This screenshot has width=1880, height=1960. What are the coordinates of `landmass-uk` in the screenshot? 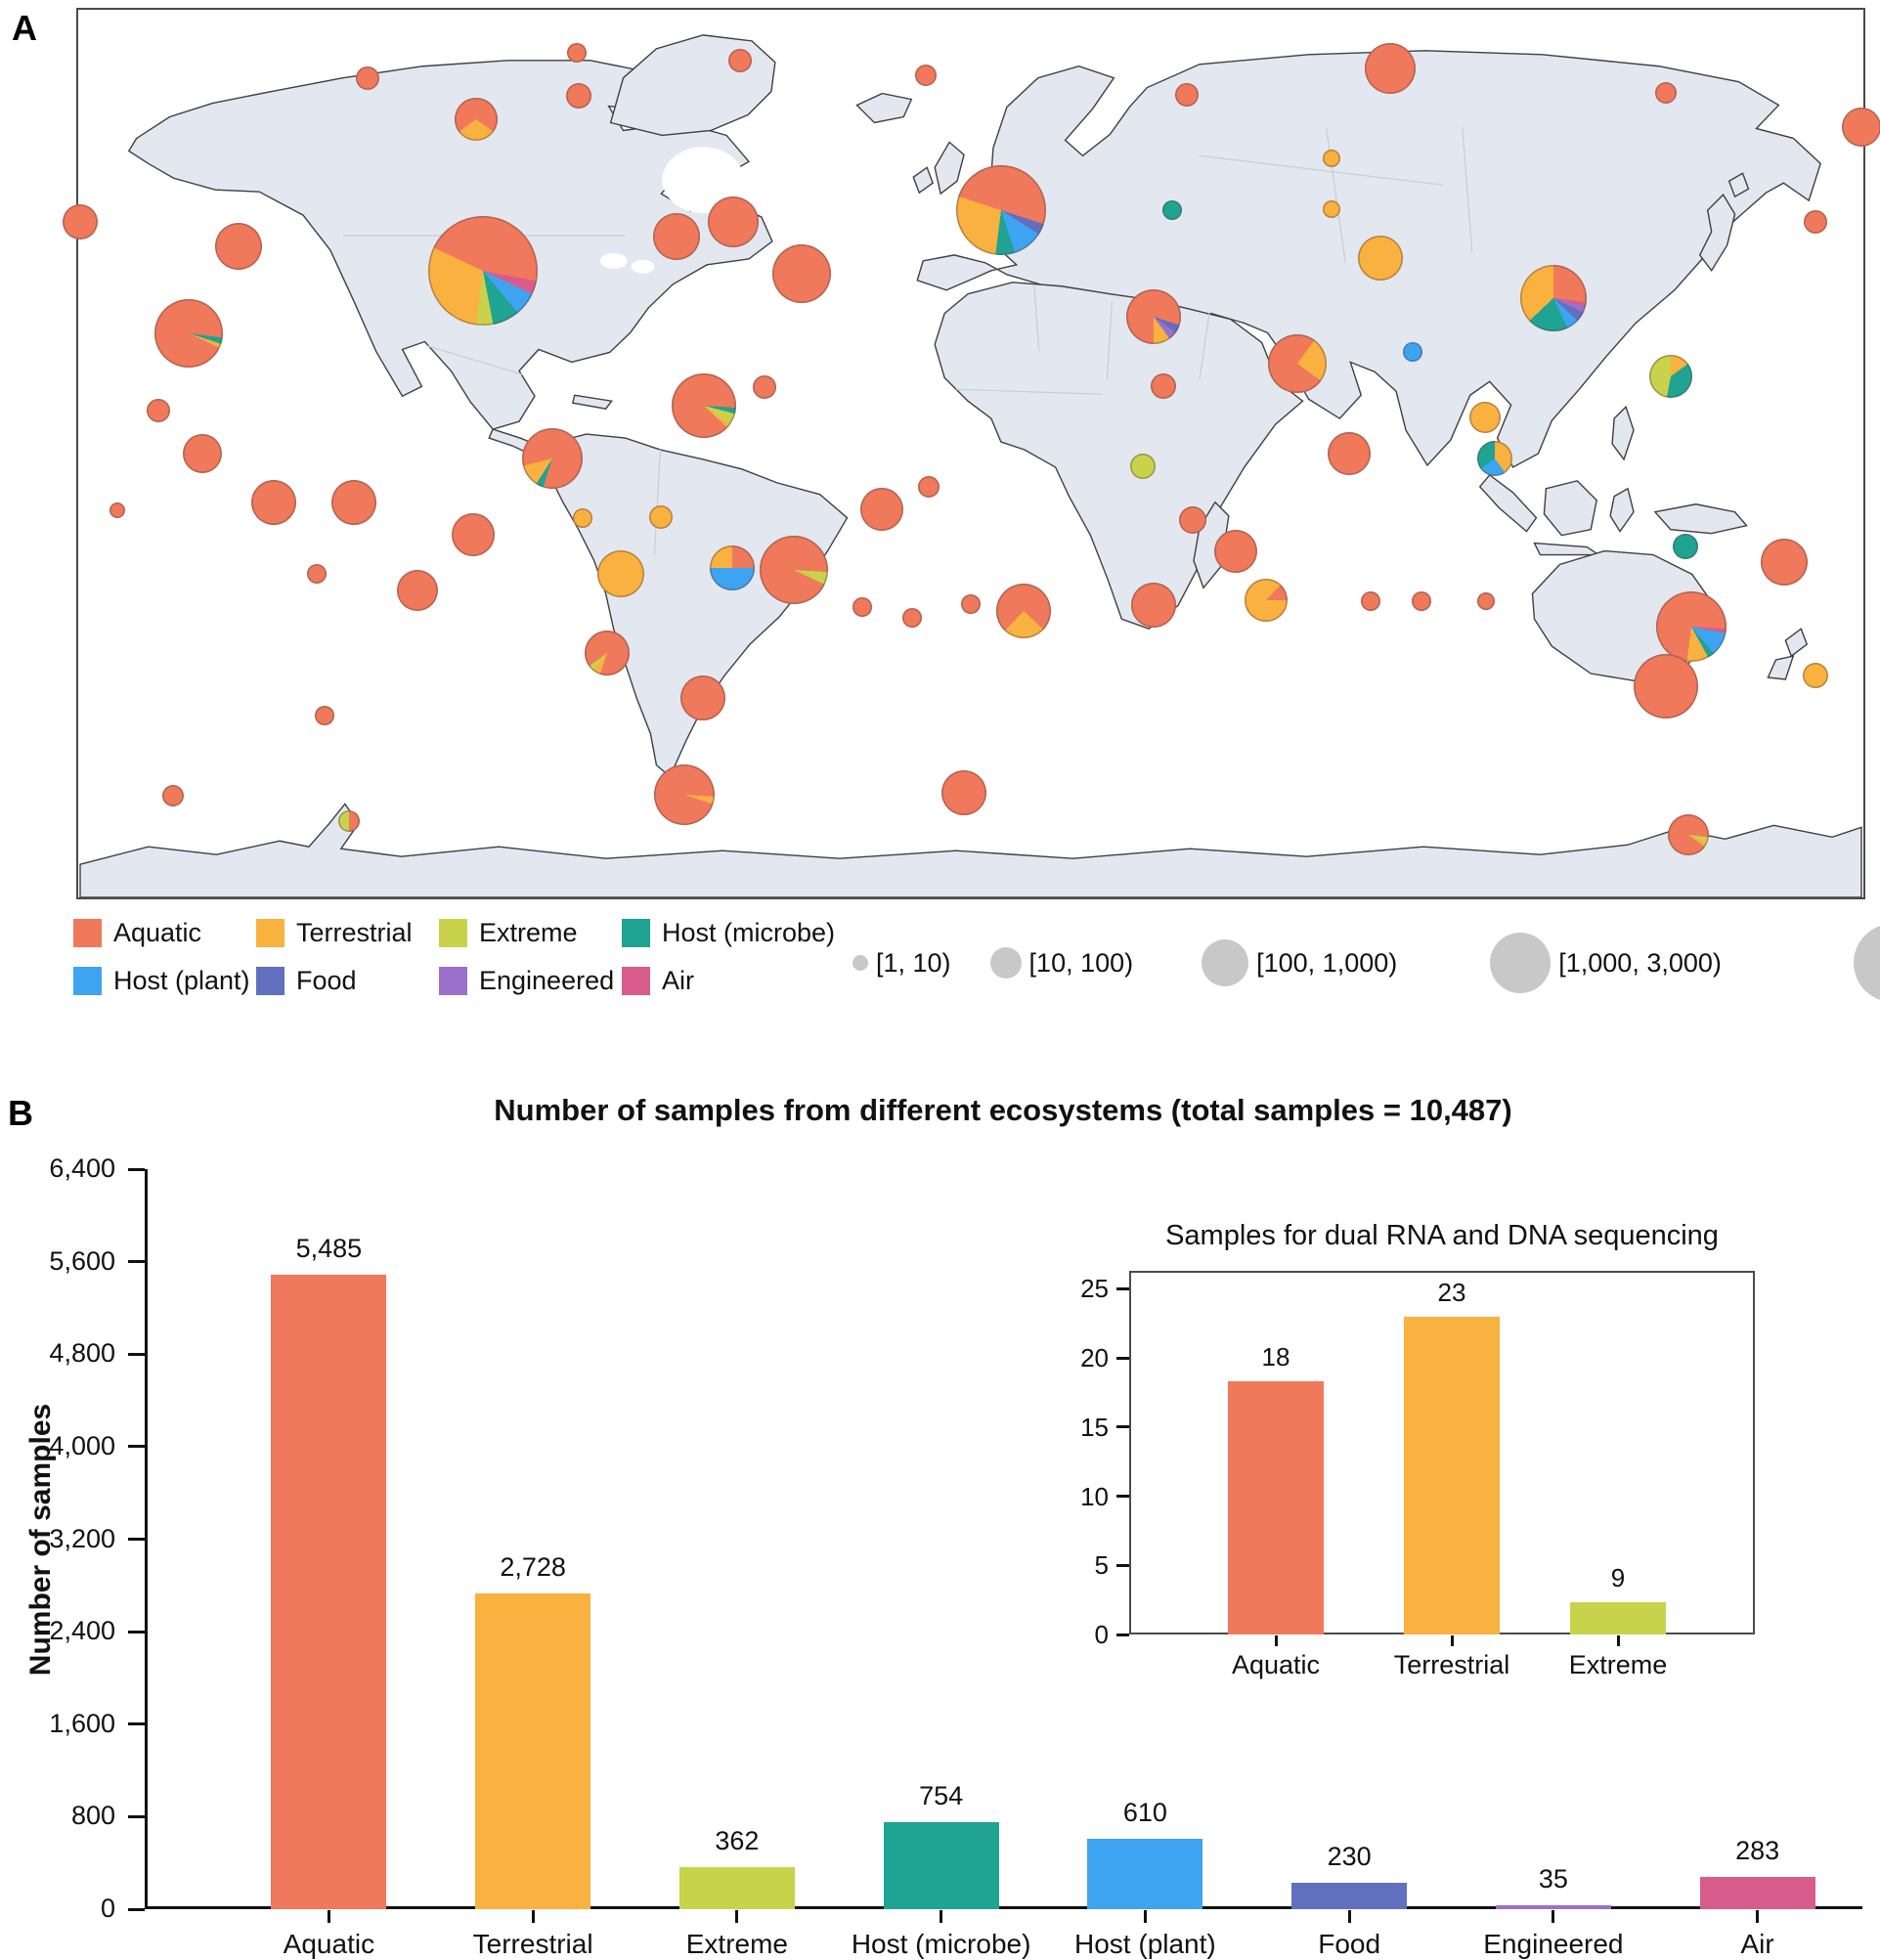 It's located at (950, 168).